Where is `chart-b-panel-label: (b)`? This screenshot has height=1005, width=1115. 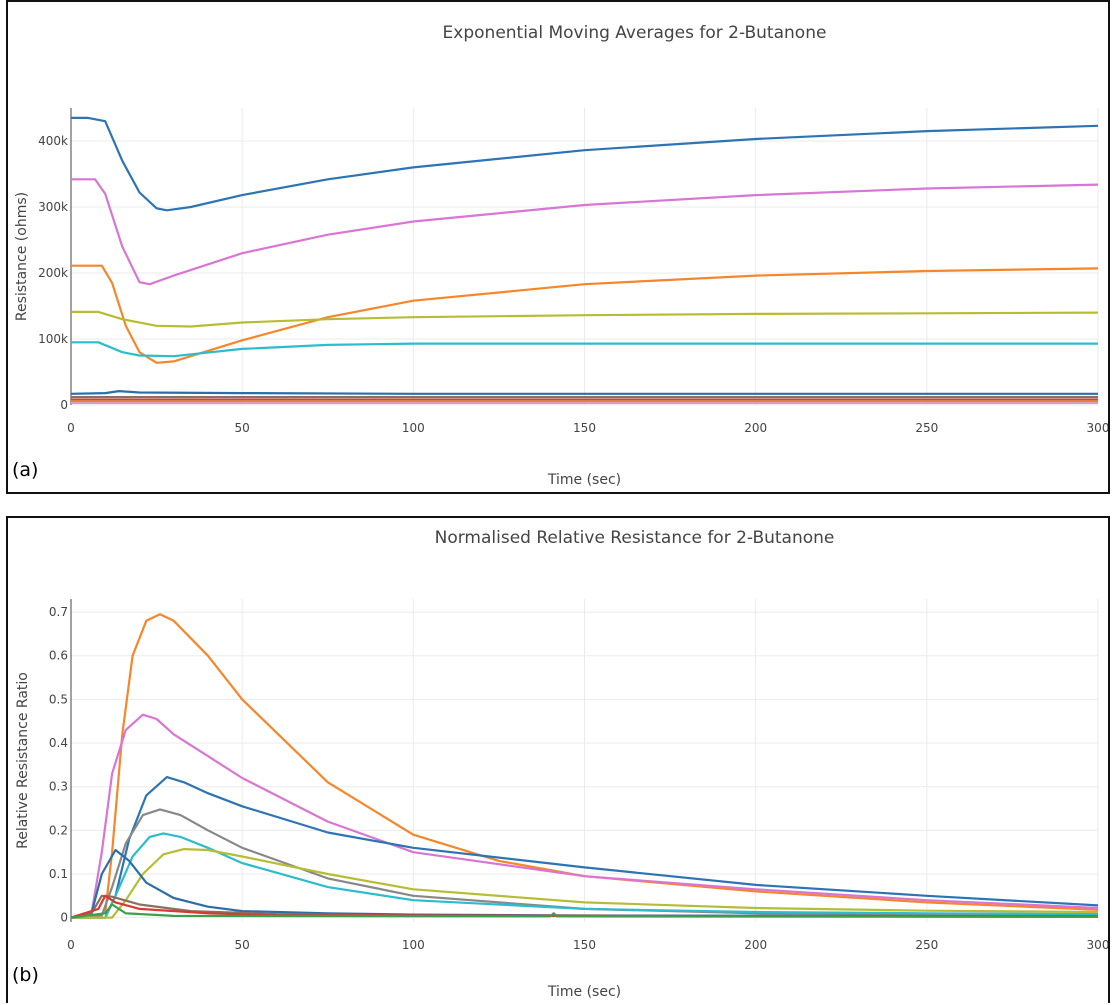 chart-b-panel-label: (b) is located at coordinates (25, 975).